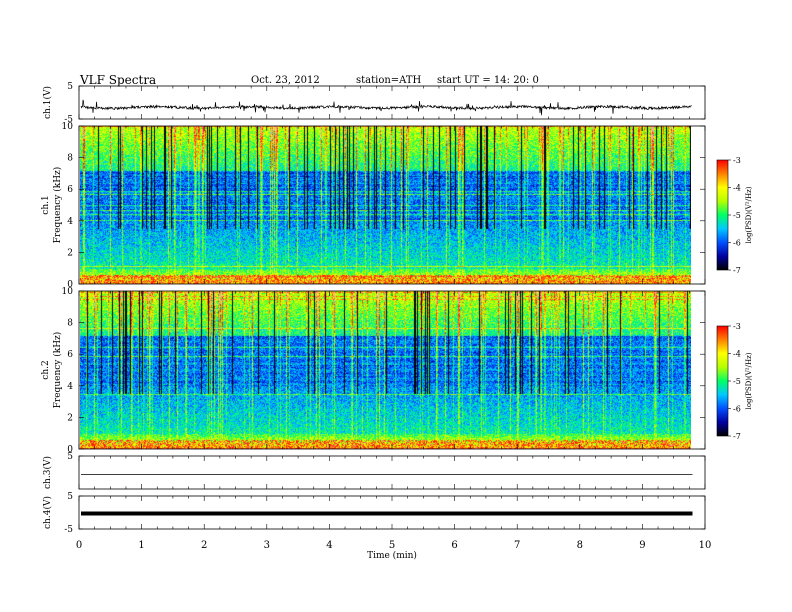 Image resolution: width=792 pixels, height=612 pixels. What do you see at coordinates (70, 253) in the screenshot?
I see `ch1-spectrum-ytick-1: 2` at bounding box center [70, 253].